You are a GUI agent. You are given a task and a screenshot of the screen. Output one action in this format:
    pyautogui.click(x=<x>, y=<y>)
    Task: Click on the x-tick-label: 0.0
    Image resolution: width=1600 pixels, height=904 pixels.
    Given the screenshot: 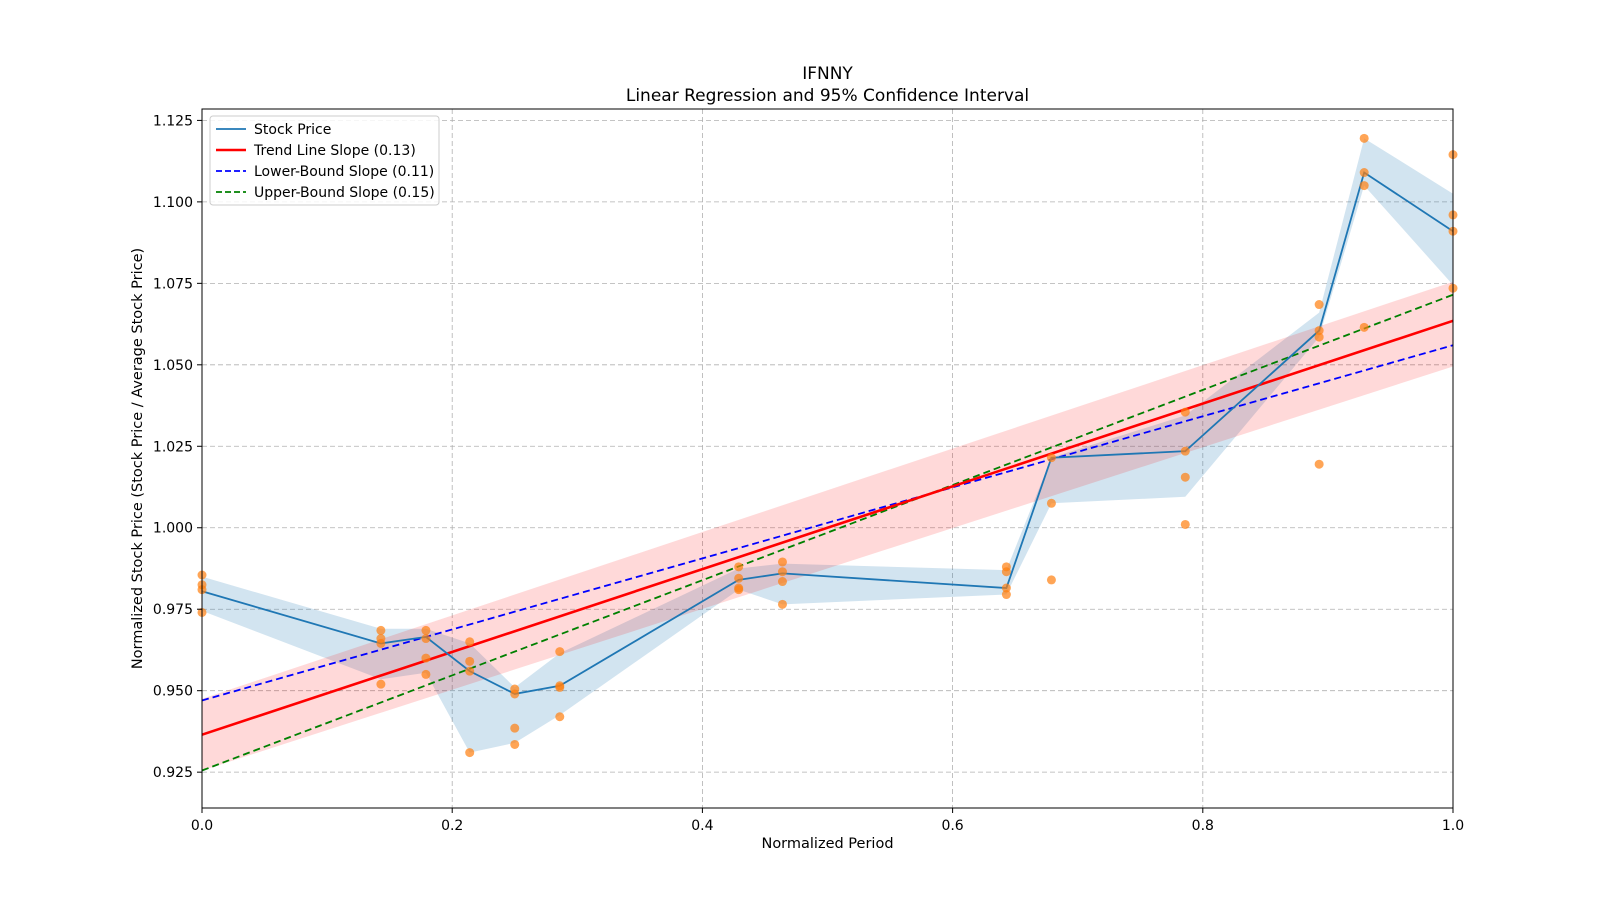 What is the action you would take?
    pyautogui.click(x=202, y=826)
    